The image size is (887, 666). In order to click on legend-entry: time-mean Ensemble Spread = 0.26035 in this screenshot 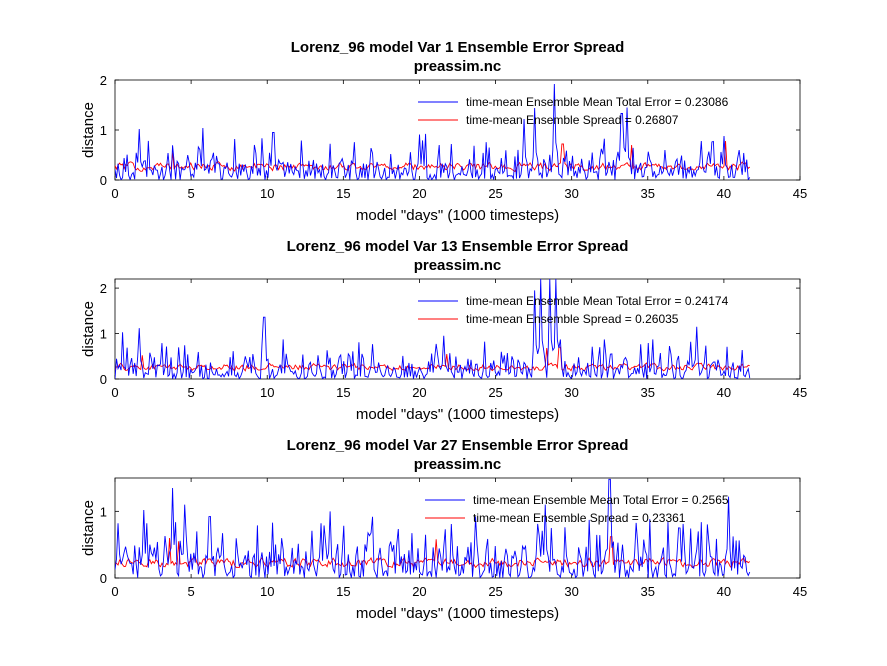, I will do `click(572, 319)`.